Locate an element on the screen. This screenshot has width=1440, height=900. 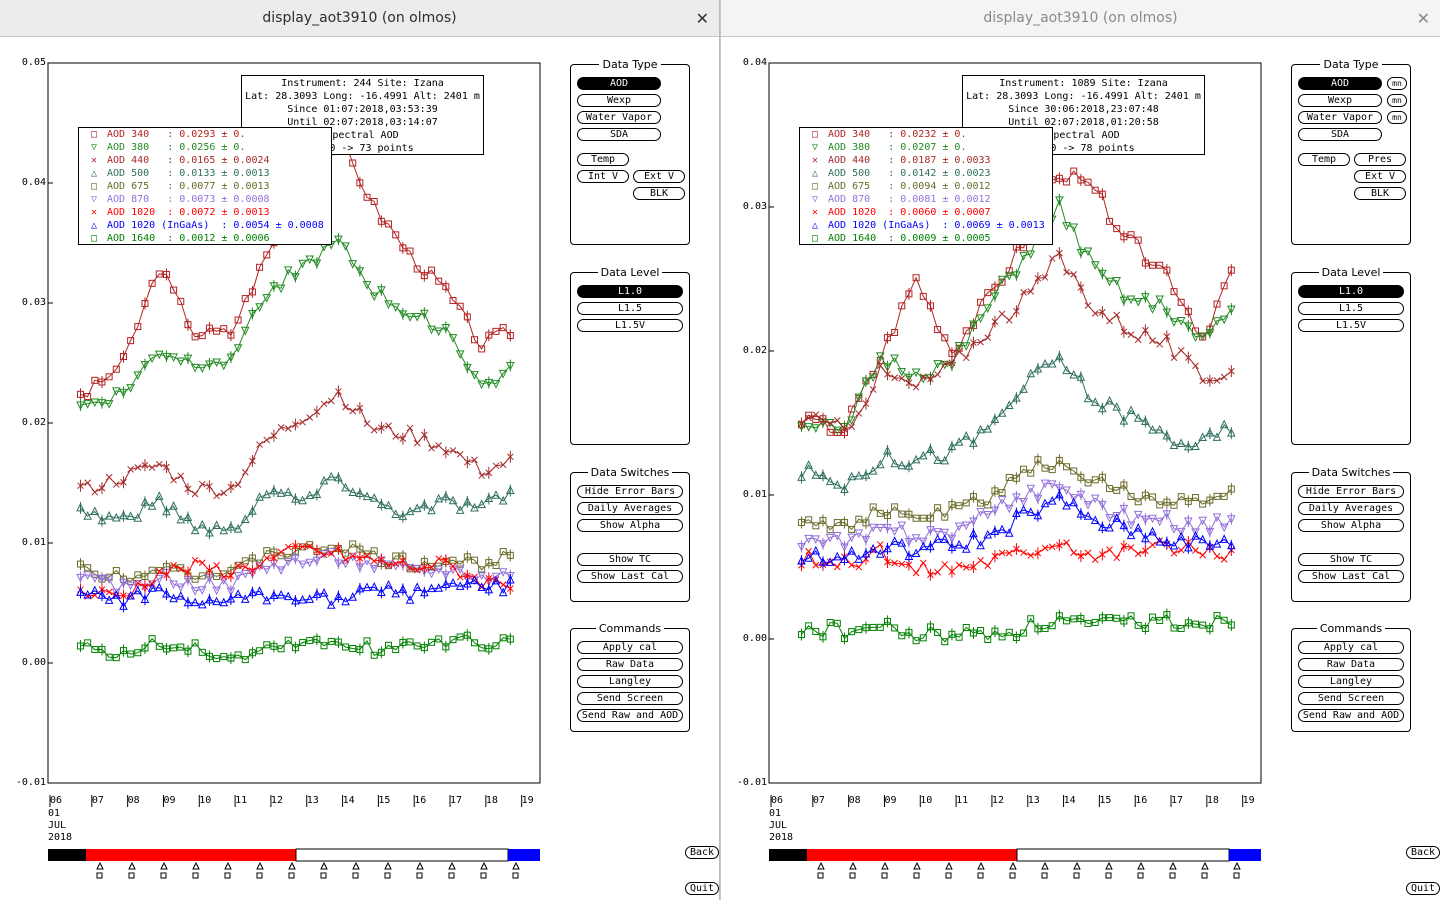
panel-title: Data Type is located at coordinates (1351, 64).